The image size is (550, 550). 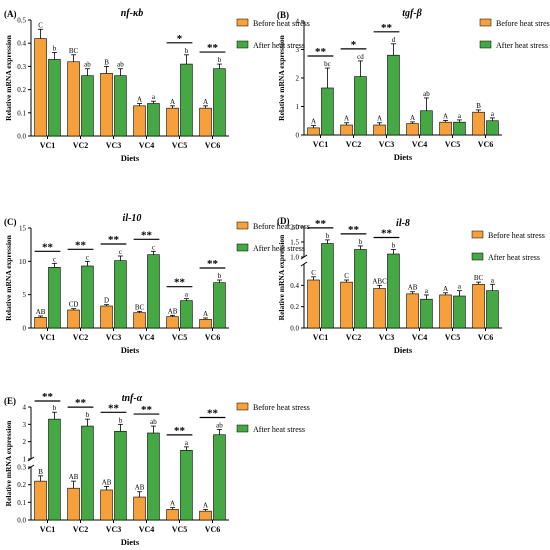 I want to click on significance-letter: CD, so click(x=74, y=305).